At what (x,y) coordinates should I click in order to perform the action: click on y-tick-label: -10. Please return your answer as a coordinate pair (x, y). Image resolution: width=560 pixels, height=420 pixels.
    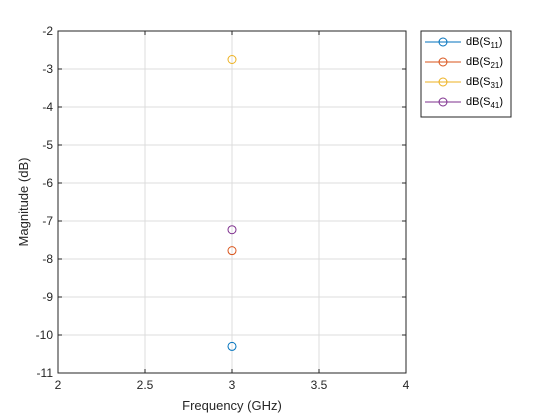
    Looking at the image, I should click on (45, 335).